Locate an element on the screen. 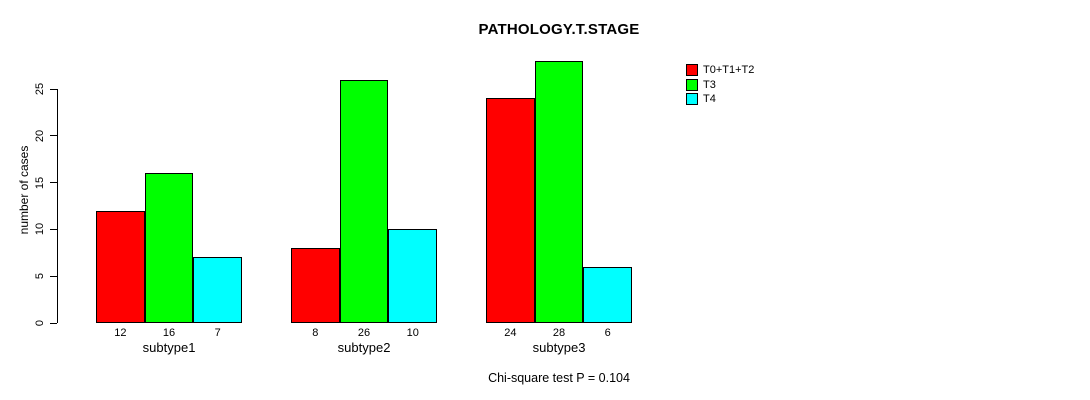 The height and width of the screenshot is (400, 1090). category-label: subtype2 is located at coordinates (364, 347).